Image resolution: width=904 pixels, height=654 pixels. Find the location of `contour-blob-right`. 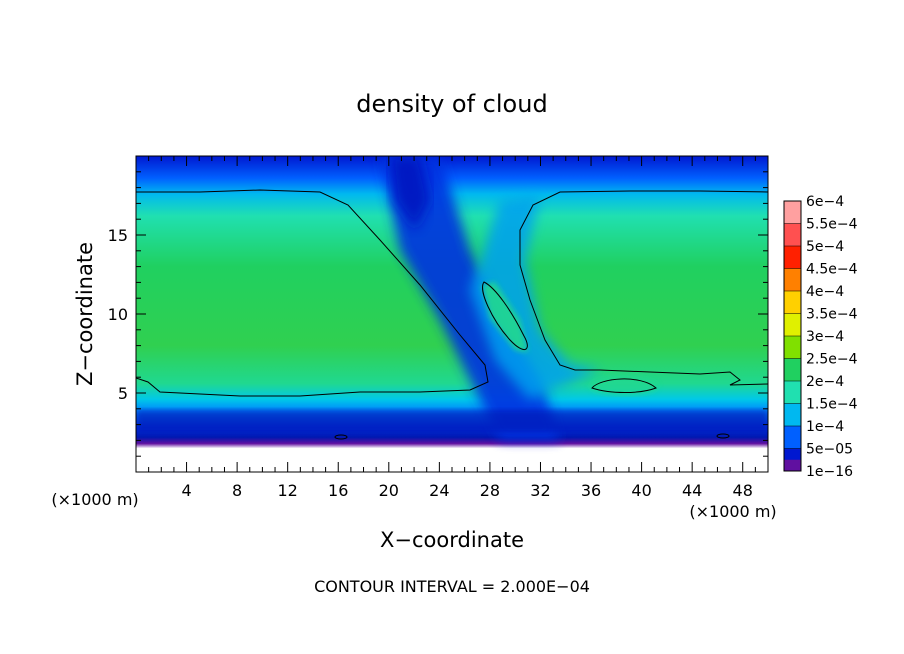

contour-blob-right is located at coordinates (723, 436).